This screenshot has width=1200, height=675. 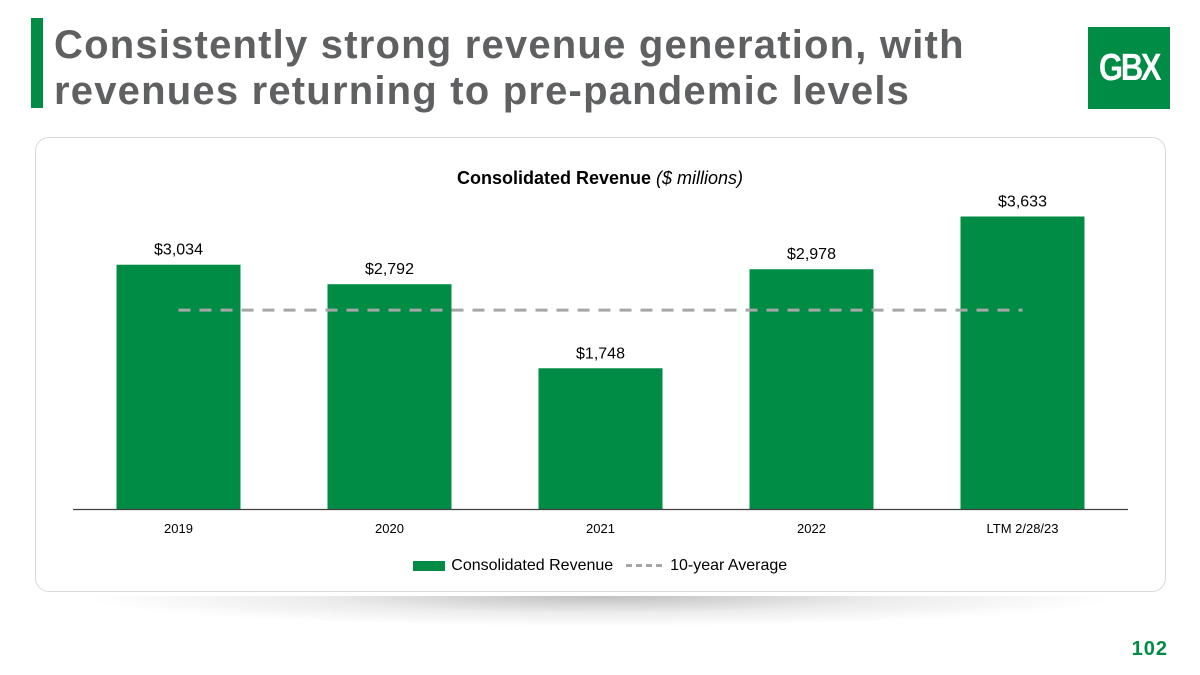 What do you see at coordinates (428, 565) in the screenshot?
I see `legend-swatch-revenue` at bounding box center [428, 565].